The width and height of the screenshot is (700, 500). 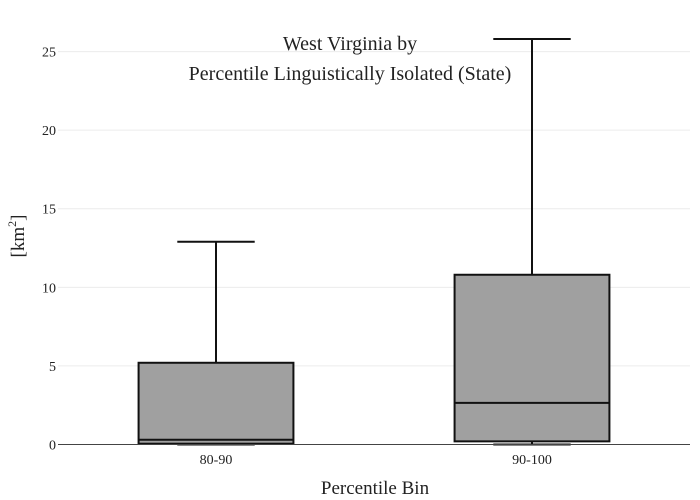 I want to click on x-tick-label: 80-90, so click(x=216, y=460).